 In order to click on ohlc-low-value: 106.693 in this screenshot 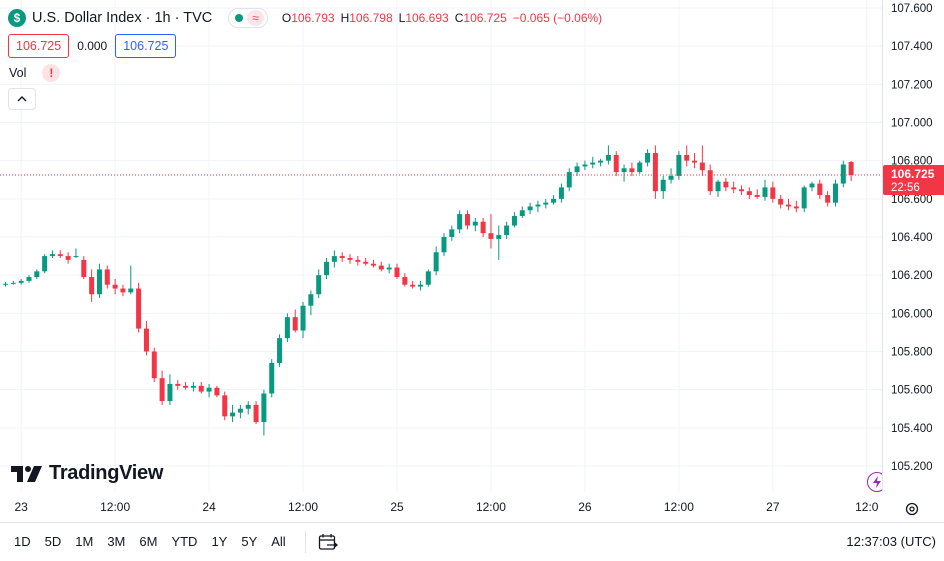, I will do `click(427, 18)`.